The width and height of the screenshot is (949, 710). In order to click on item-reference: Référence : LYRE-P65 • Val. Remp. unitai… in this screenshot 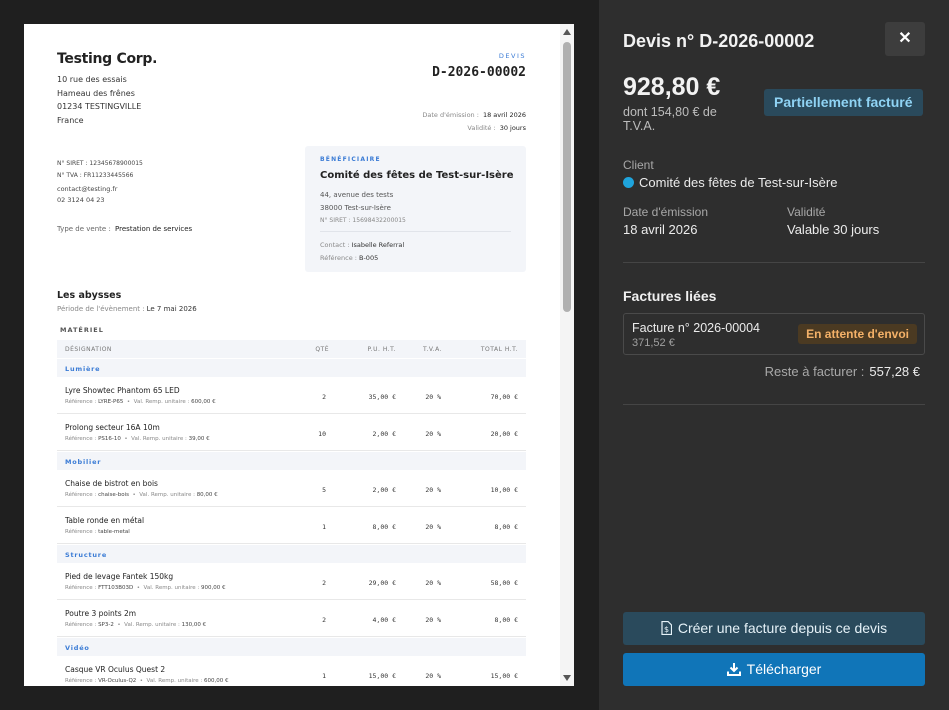, I will do `click(140, 402)`.